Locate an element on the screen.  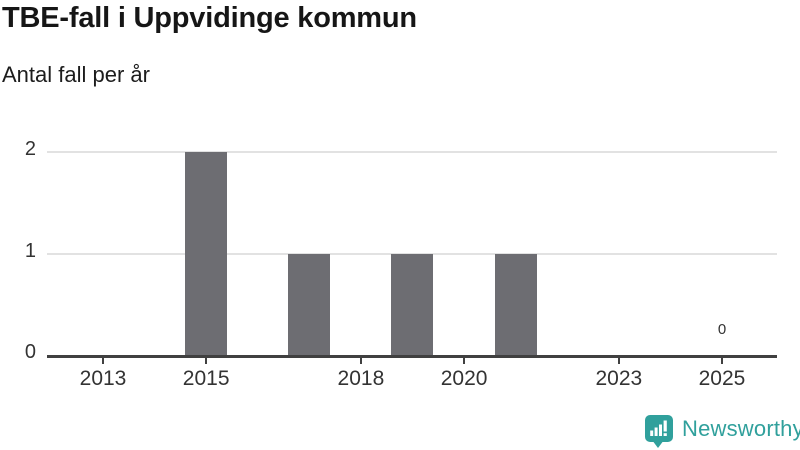
x-axis-tick-label: 2023 is located at coordinates (619, 378).